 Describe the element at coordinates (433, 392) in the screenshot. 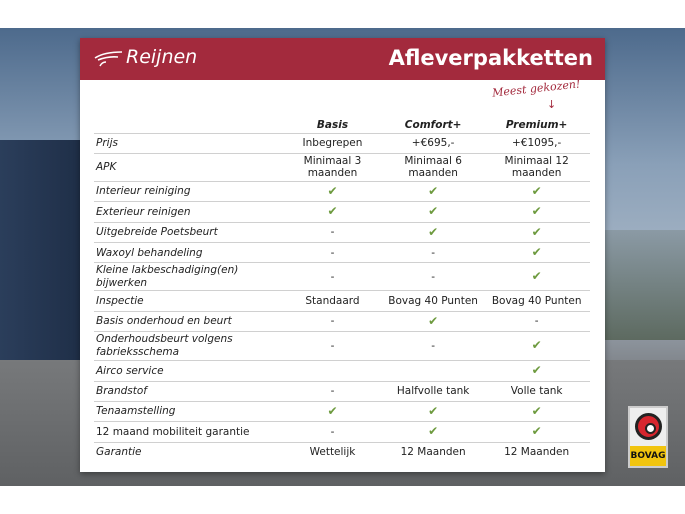

I see `cell-value: Halfvolle tank` at that location.